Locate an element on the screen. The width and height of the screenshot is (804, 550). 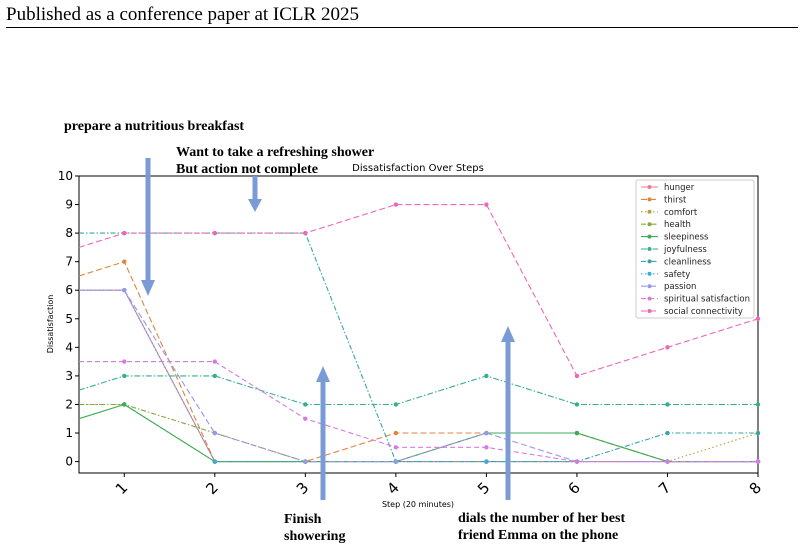
annotation-finish-shower: Finish showering is located at coordinates (314, 528).